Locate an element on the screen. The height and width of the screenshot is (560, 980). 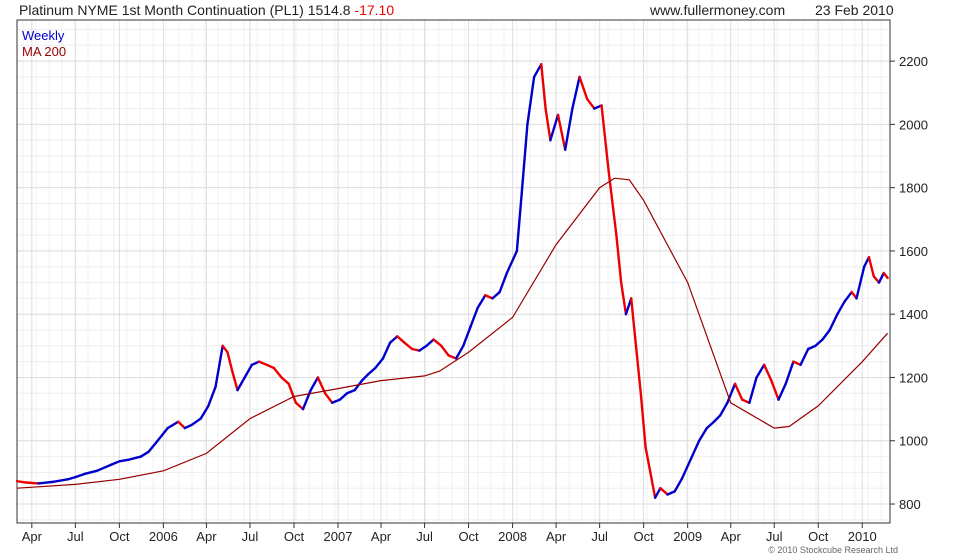
x-tick-label: 2010 is located at coordinates (862, 536).